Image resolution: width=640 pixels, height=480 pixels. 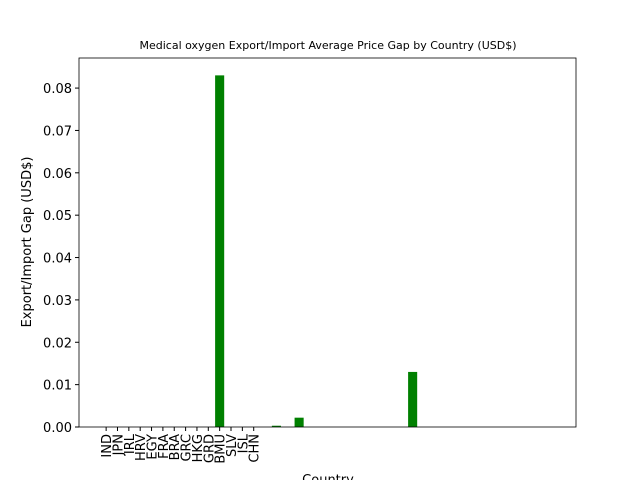 What do you see at coordinates (118, 445) in the screenshot?
I see `x-tick-label: JPN` at bounding box center [118, 445].